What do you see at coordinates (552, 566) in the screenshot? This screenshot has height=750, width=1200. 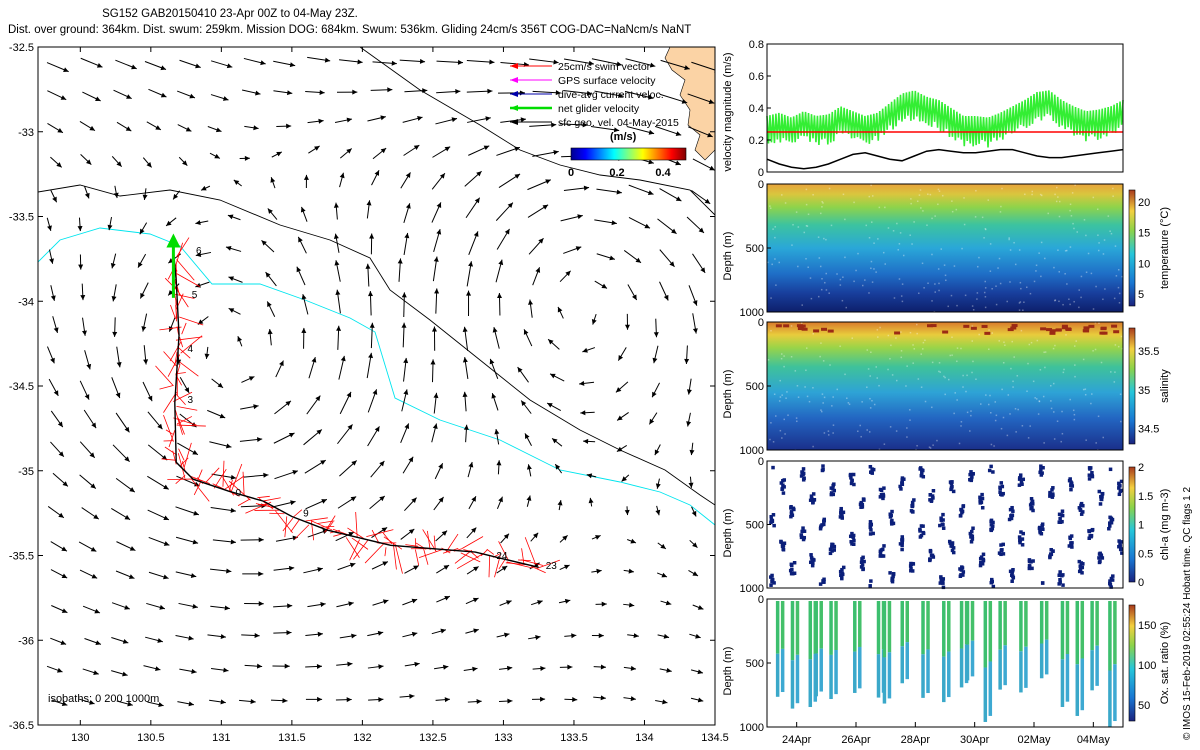 I see `track-day-label: 23` at bounding box center [552, 566].